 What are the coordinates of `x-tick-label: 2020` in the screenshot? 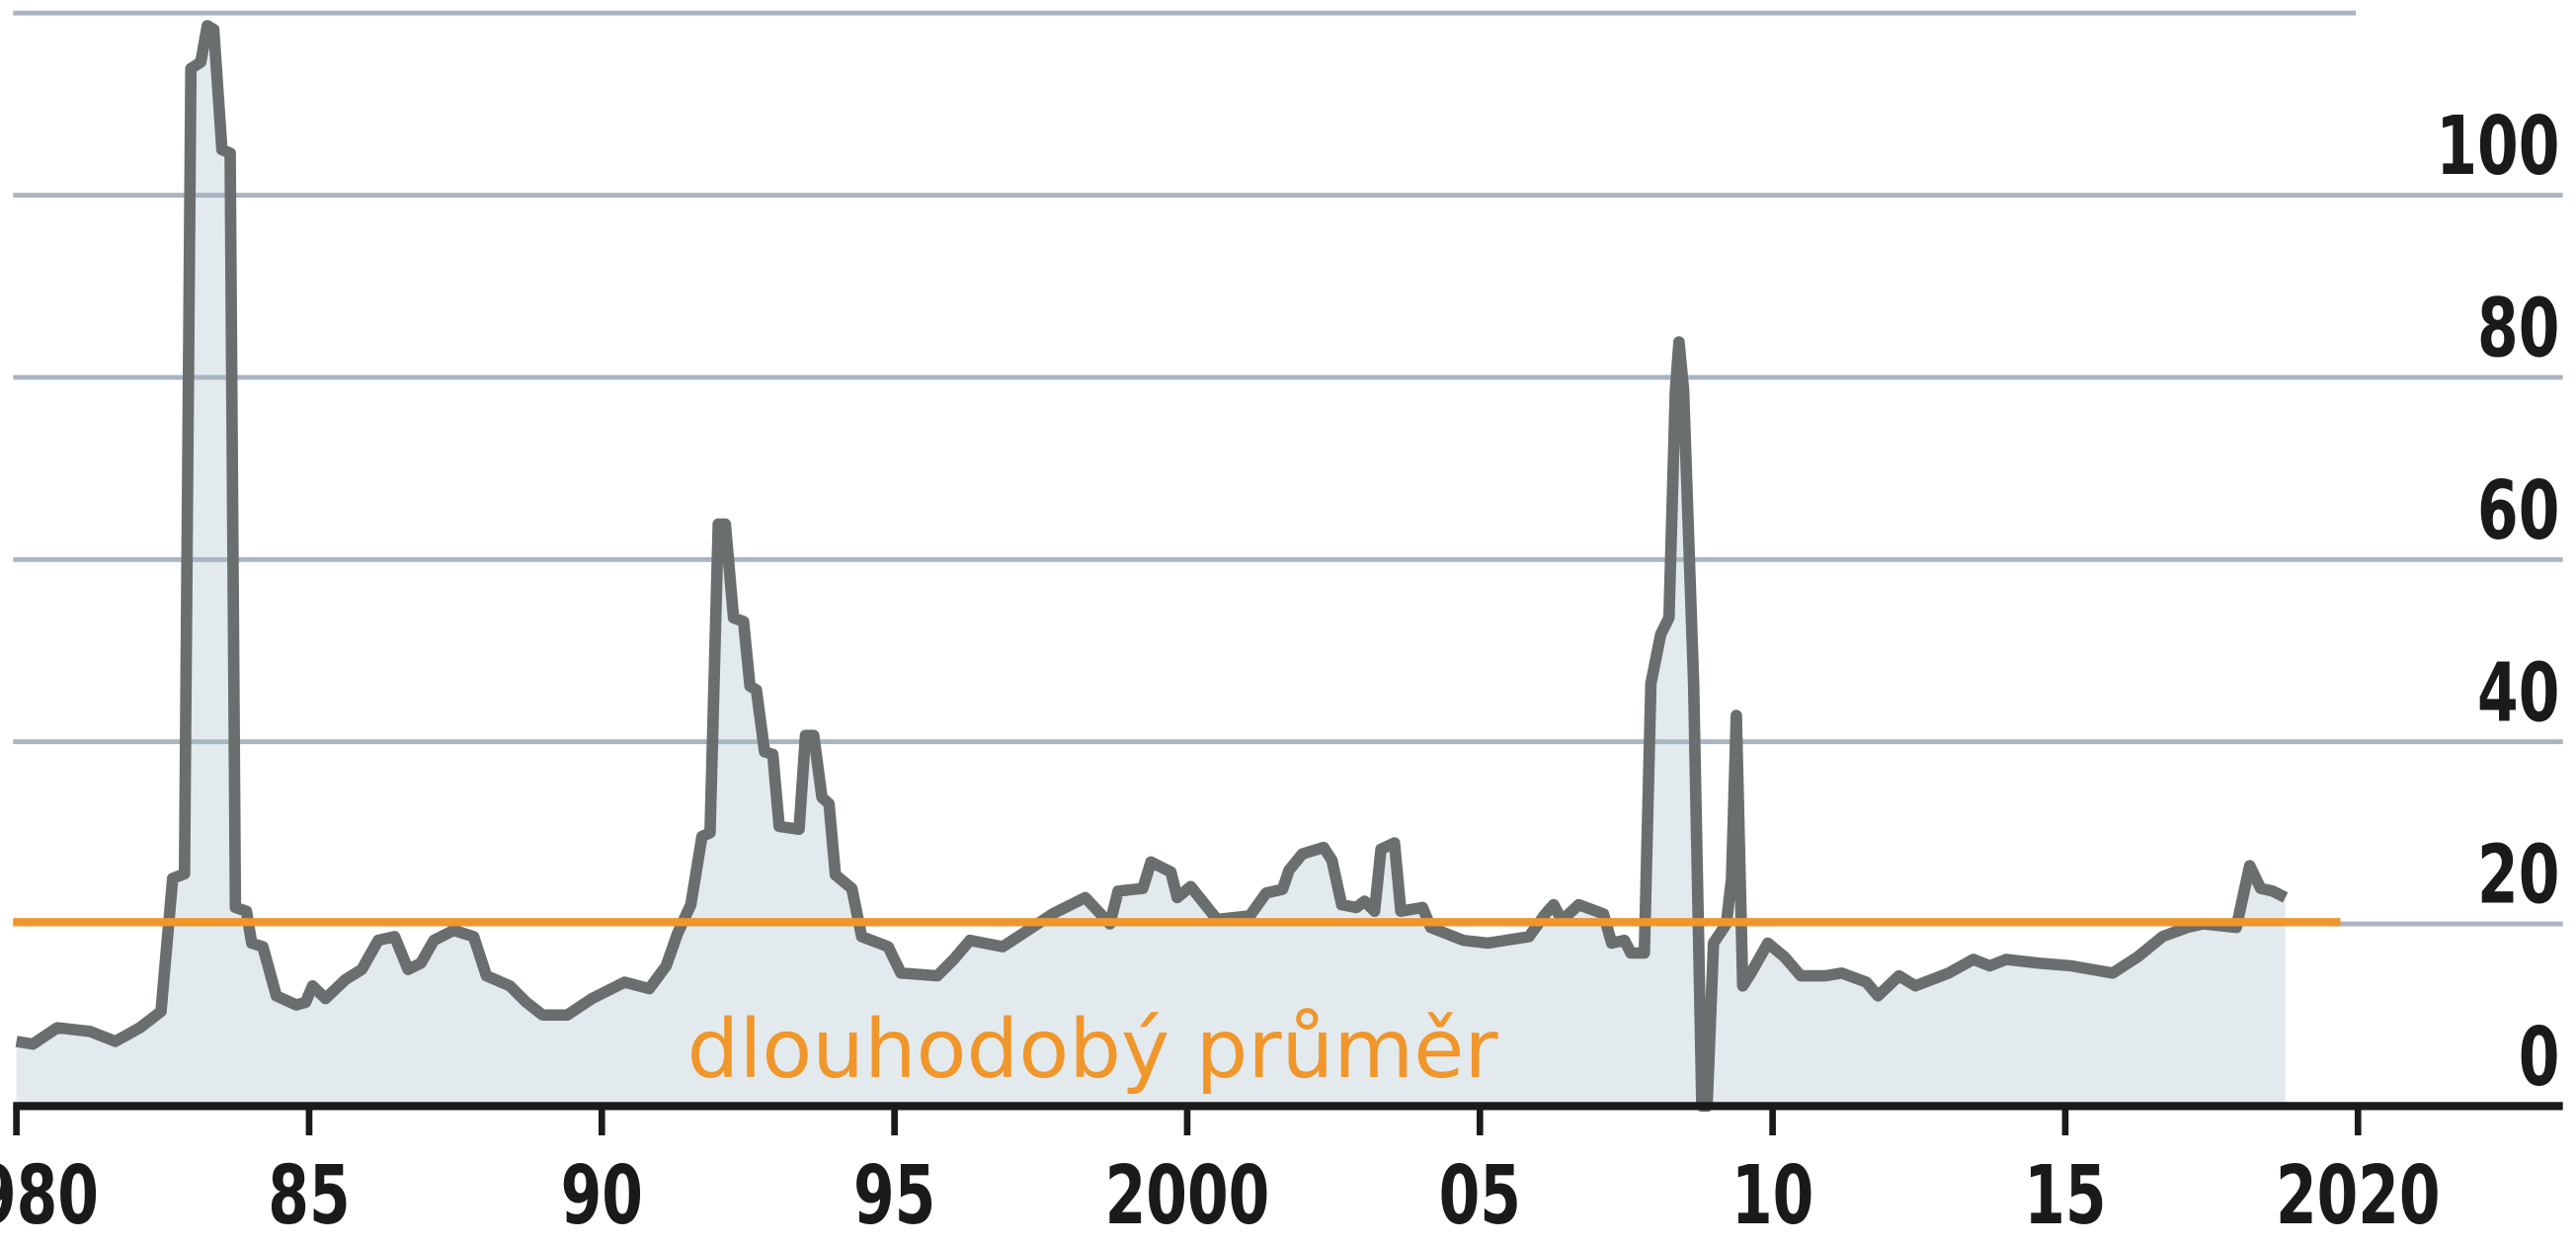 It's located at (2358, 1195).